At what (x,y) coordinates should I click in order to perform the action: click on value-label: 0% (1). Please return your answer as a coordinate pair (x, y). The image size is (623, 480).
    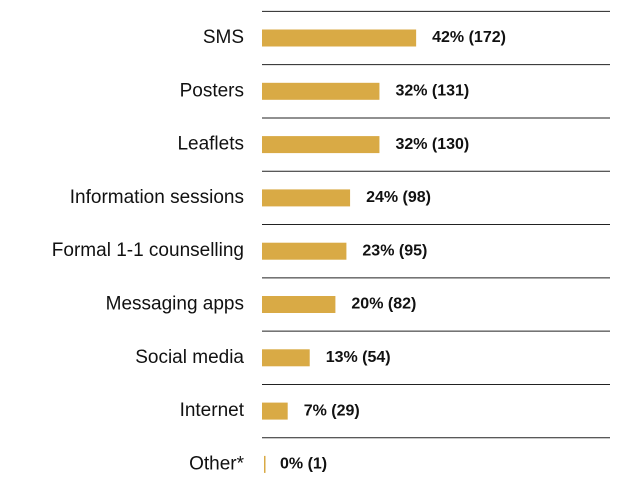
    Looking at the image, I should click on (303, 464).